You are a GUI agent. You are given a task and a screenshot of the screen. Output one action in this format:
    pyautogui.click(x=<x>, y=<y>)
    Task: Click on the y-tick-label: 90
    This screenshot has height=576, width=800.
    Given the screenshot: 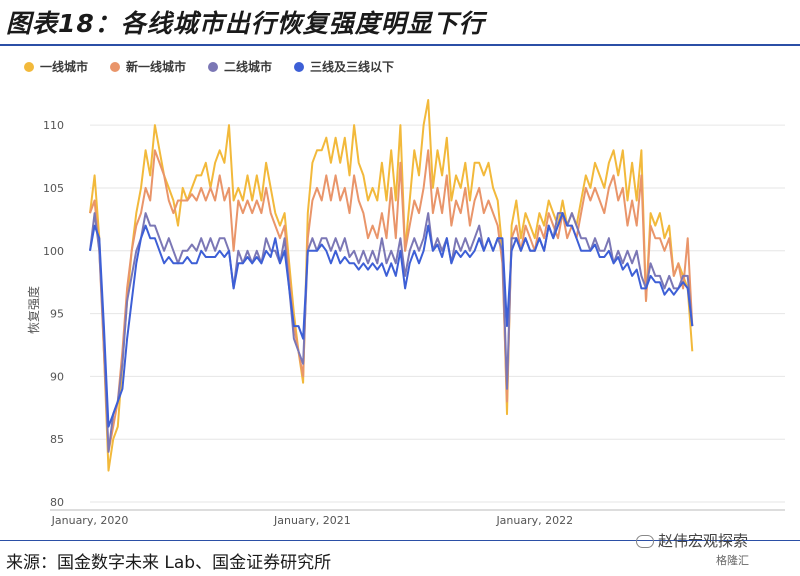 What is the action you would take?
    pyautogui.click(x=57, y=376)
    